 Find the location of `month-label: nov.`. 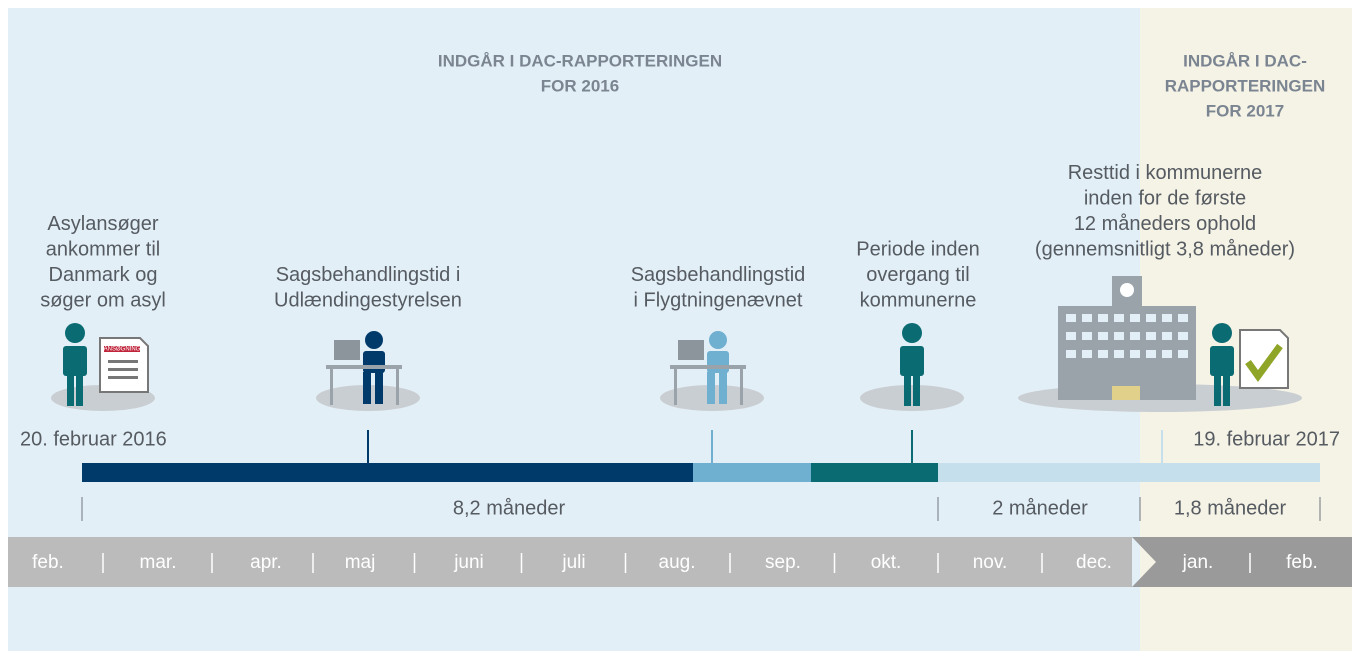

month-label: nov. is located at coordinates (990, 562).